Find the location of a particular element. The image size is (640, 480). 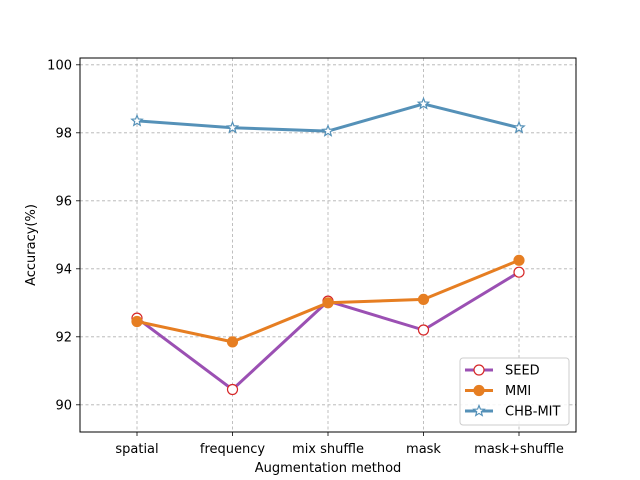

y-tick-label: 92 is located at coordinates (63, 337).